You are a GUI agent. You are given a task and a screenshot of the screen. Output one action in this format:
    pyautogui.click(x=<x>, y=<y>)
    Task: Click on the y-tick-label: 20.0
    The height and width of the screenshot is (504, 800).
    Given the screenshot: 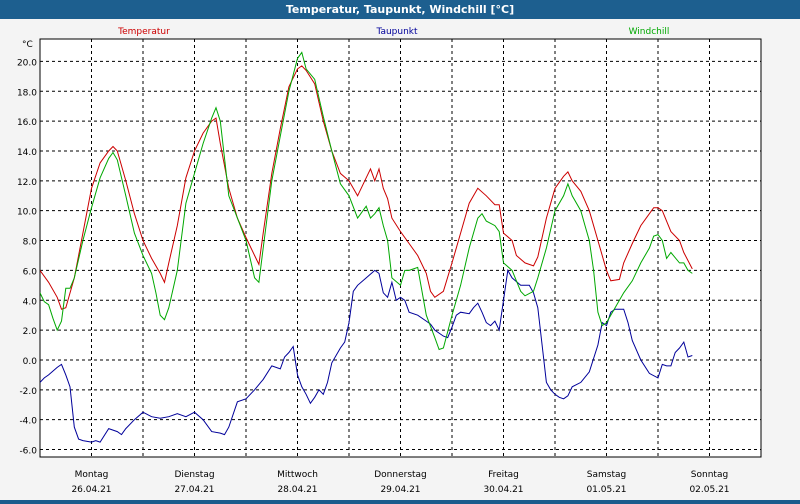 What is the action you would take?
    pyautogui.click(x=27, y=63)
    